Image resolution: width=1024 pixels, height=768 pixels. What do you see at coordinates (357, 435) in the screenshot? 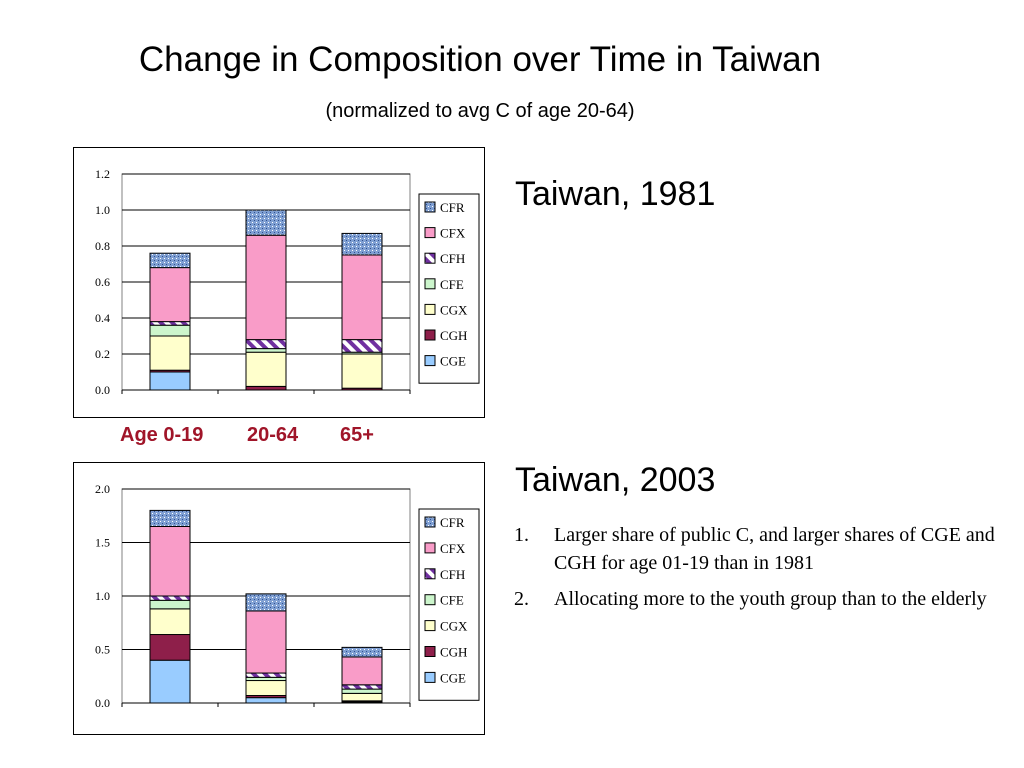
I see `age-label-65-plus: 65+` at bounding box center [357, 435].